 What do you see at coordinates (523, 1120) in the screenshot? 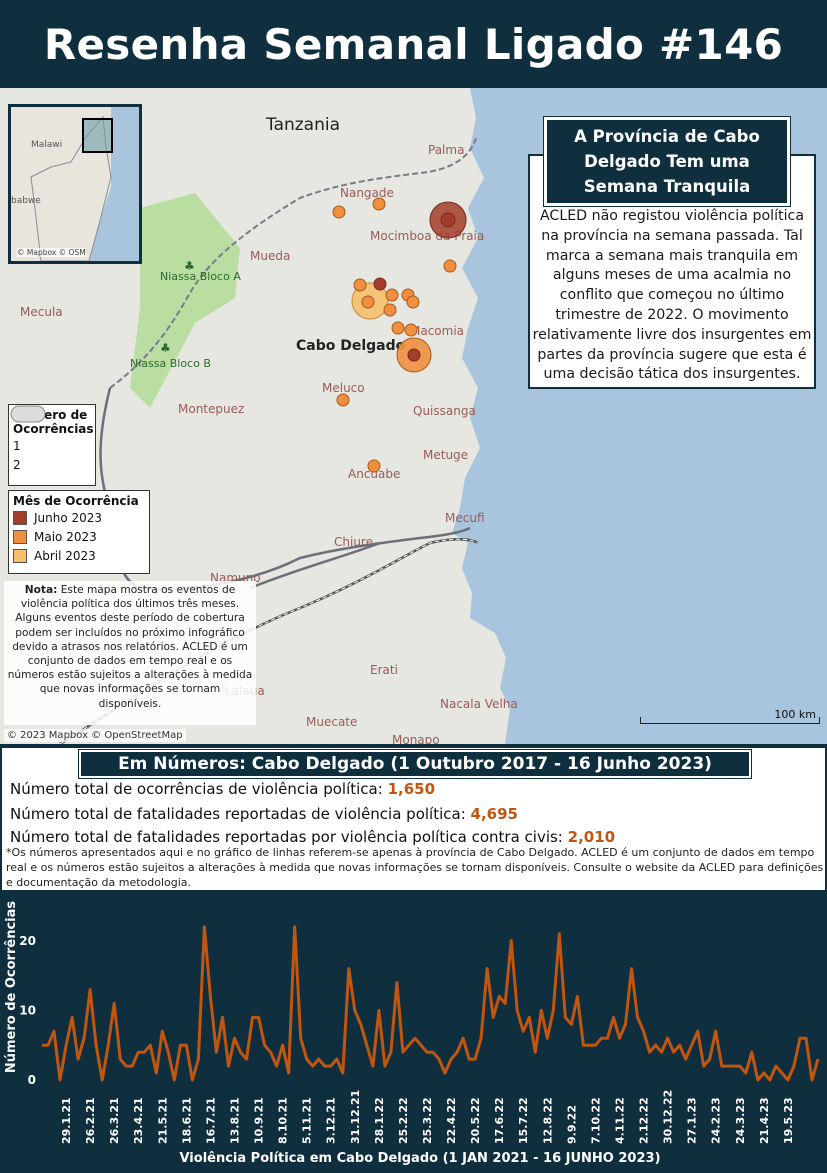
I see `x-tick-label: 15.7.22` at bounding box center [523, 1120].